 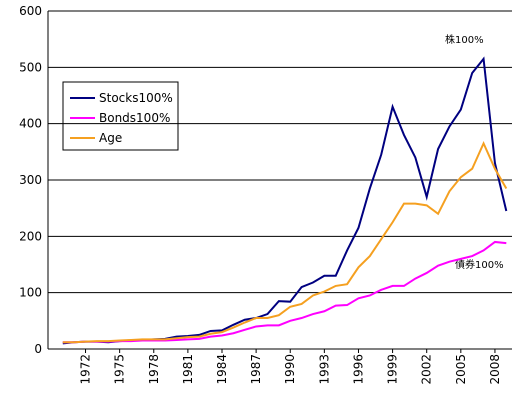 I want to click on y-tick-label: 200, so click(x=30, y=236).